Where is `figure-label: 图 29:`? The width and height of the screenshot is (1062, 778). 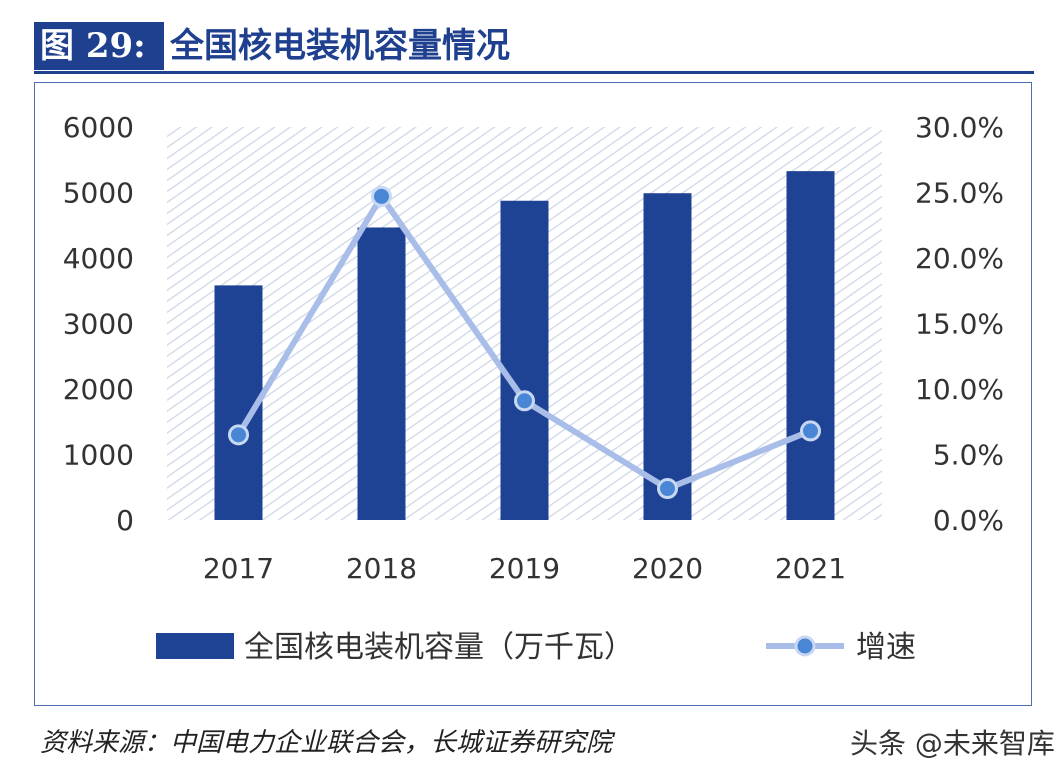
figure-label: 图 29: is located at coordinates (99, 46).